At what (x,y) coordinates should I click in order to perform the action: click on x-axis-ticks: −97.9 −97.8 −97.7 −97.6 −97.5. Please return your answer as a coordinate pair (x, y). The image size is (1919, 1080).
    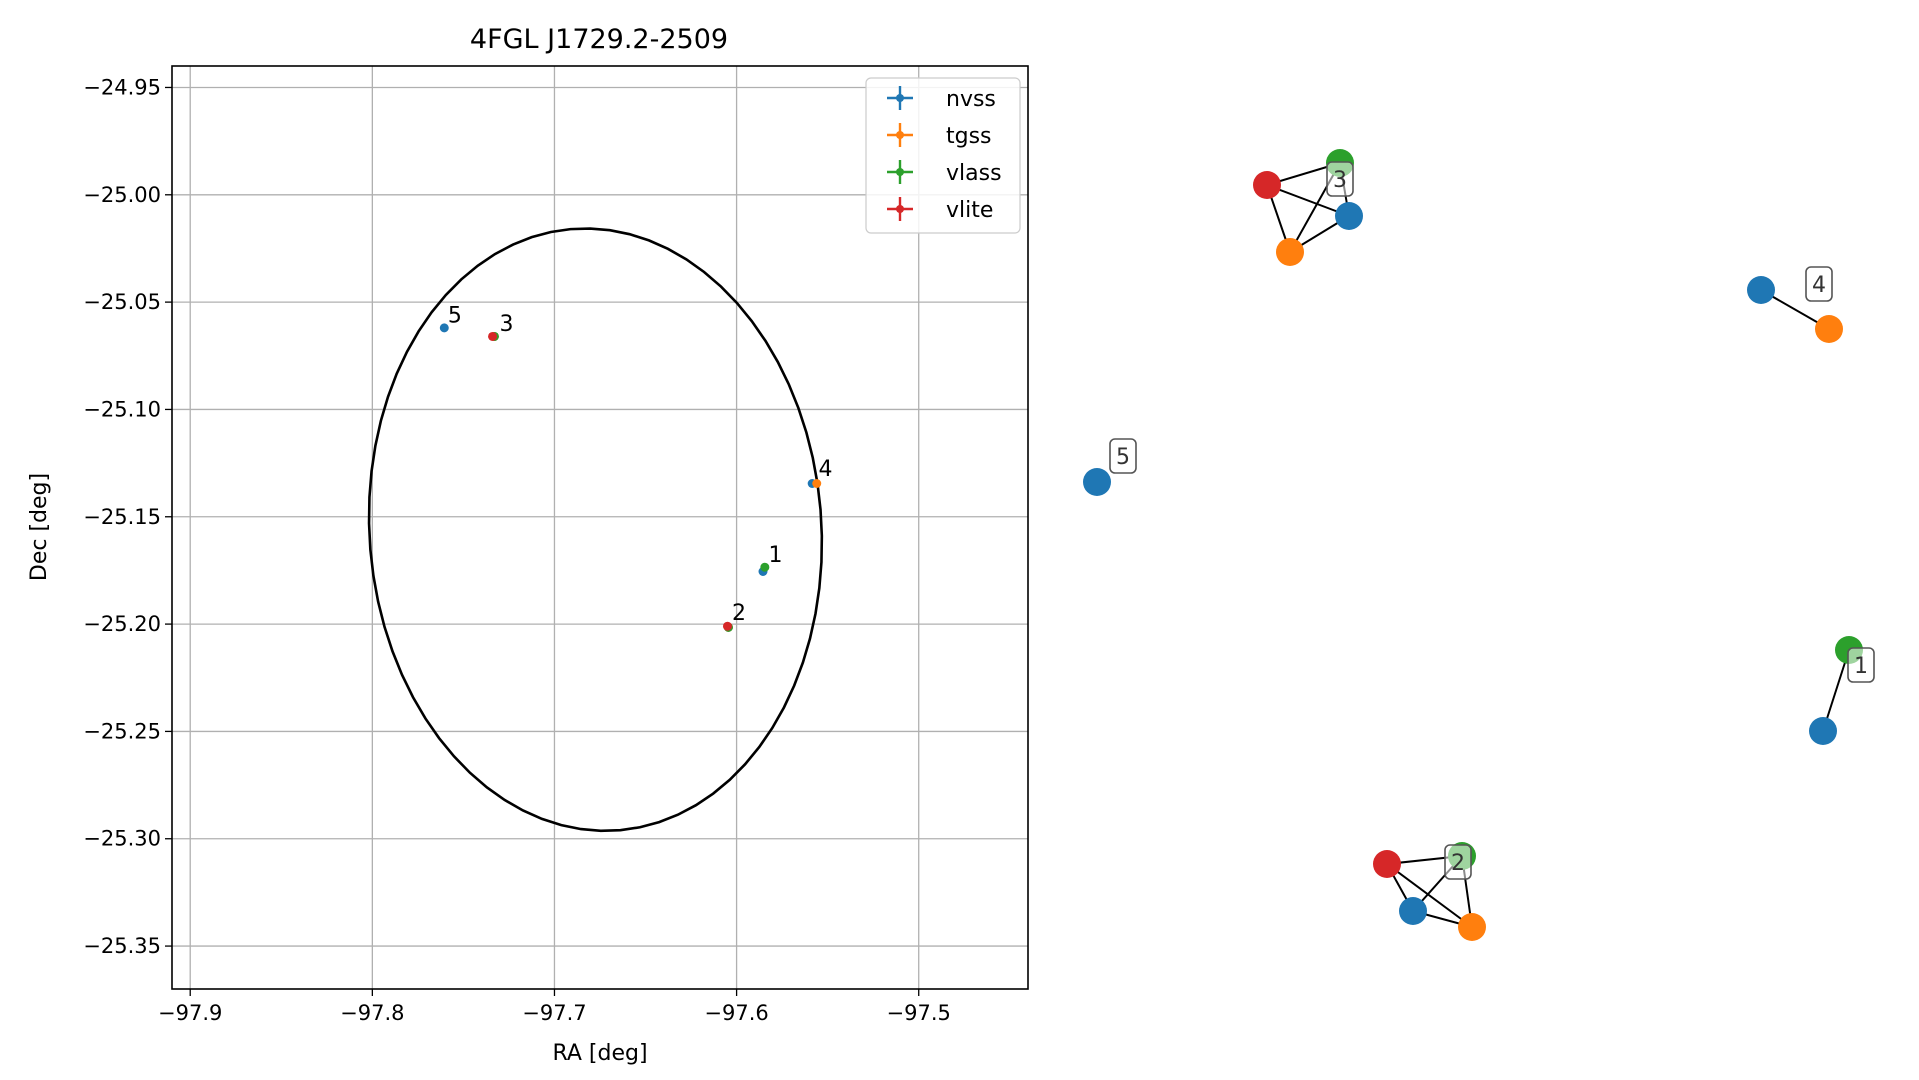
    Looking at the image, I should click on (554, 1007).